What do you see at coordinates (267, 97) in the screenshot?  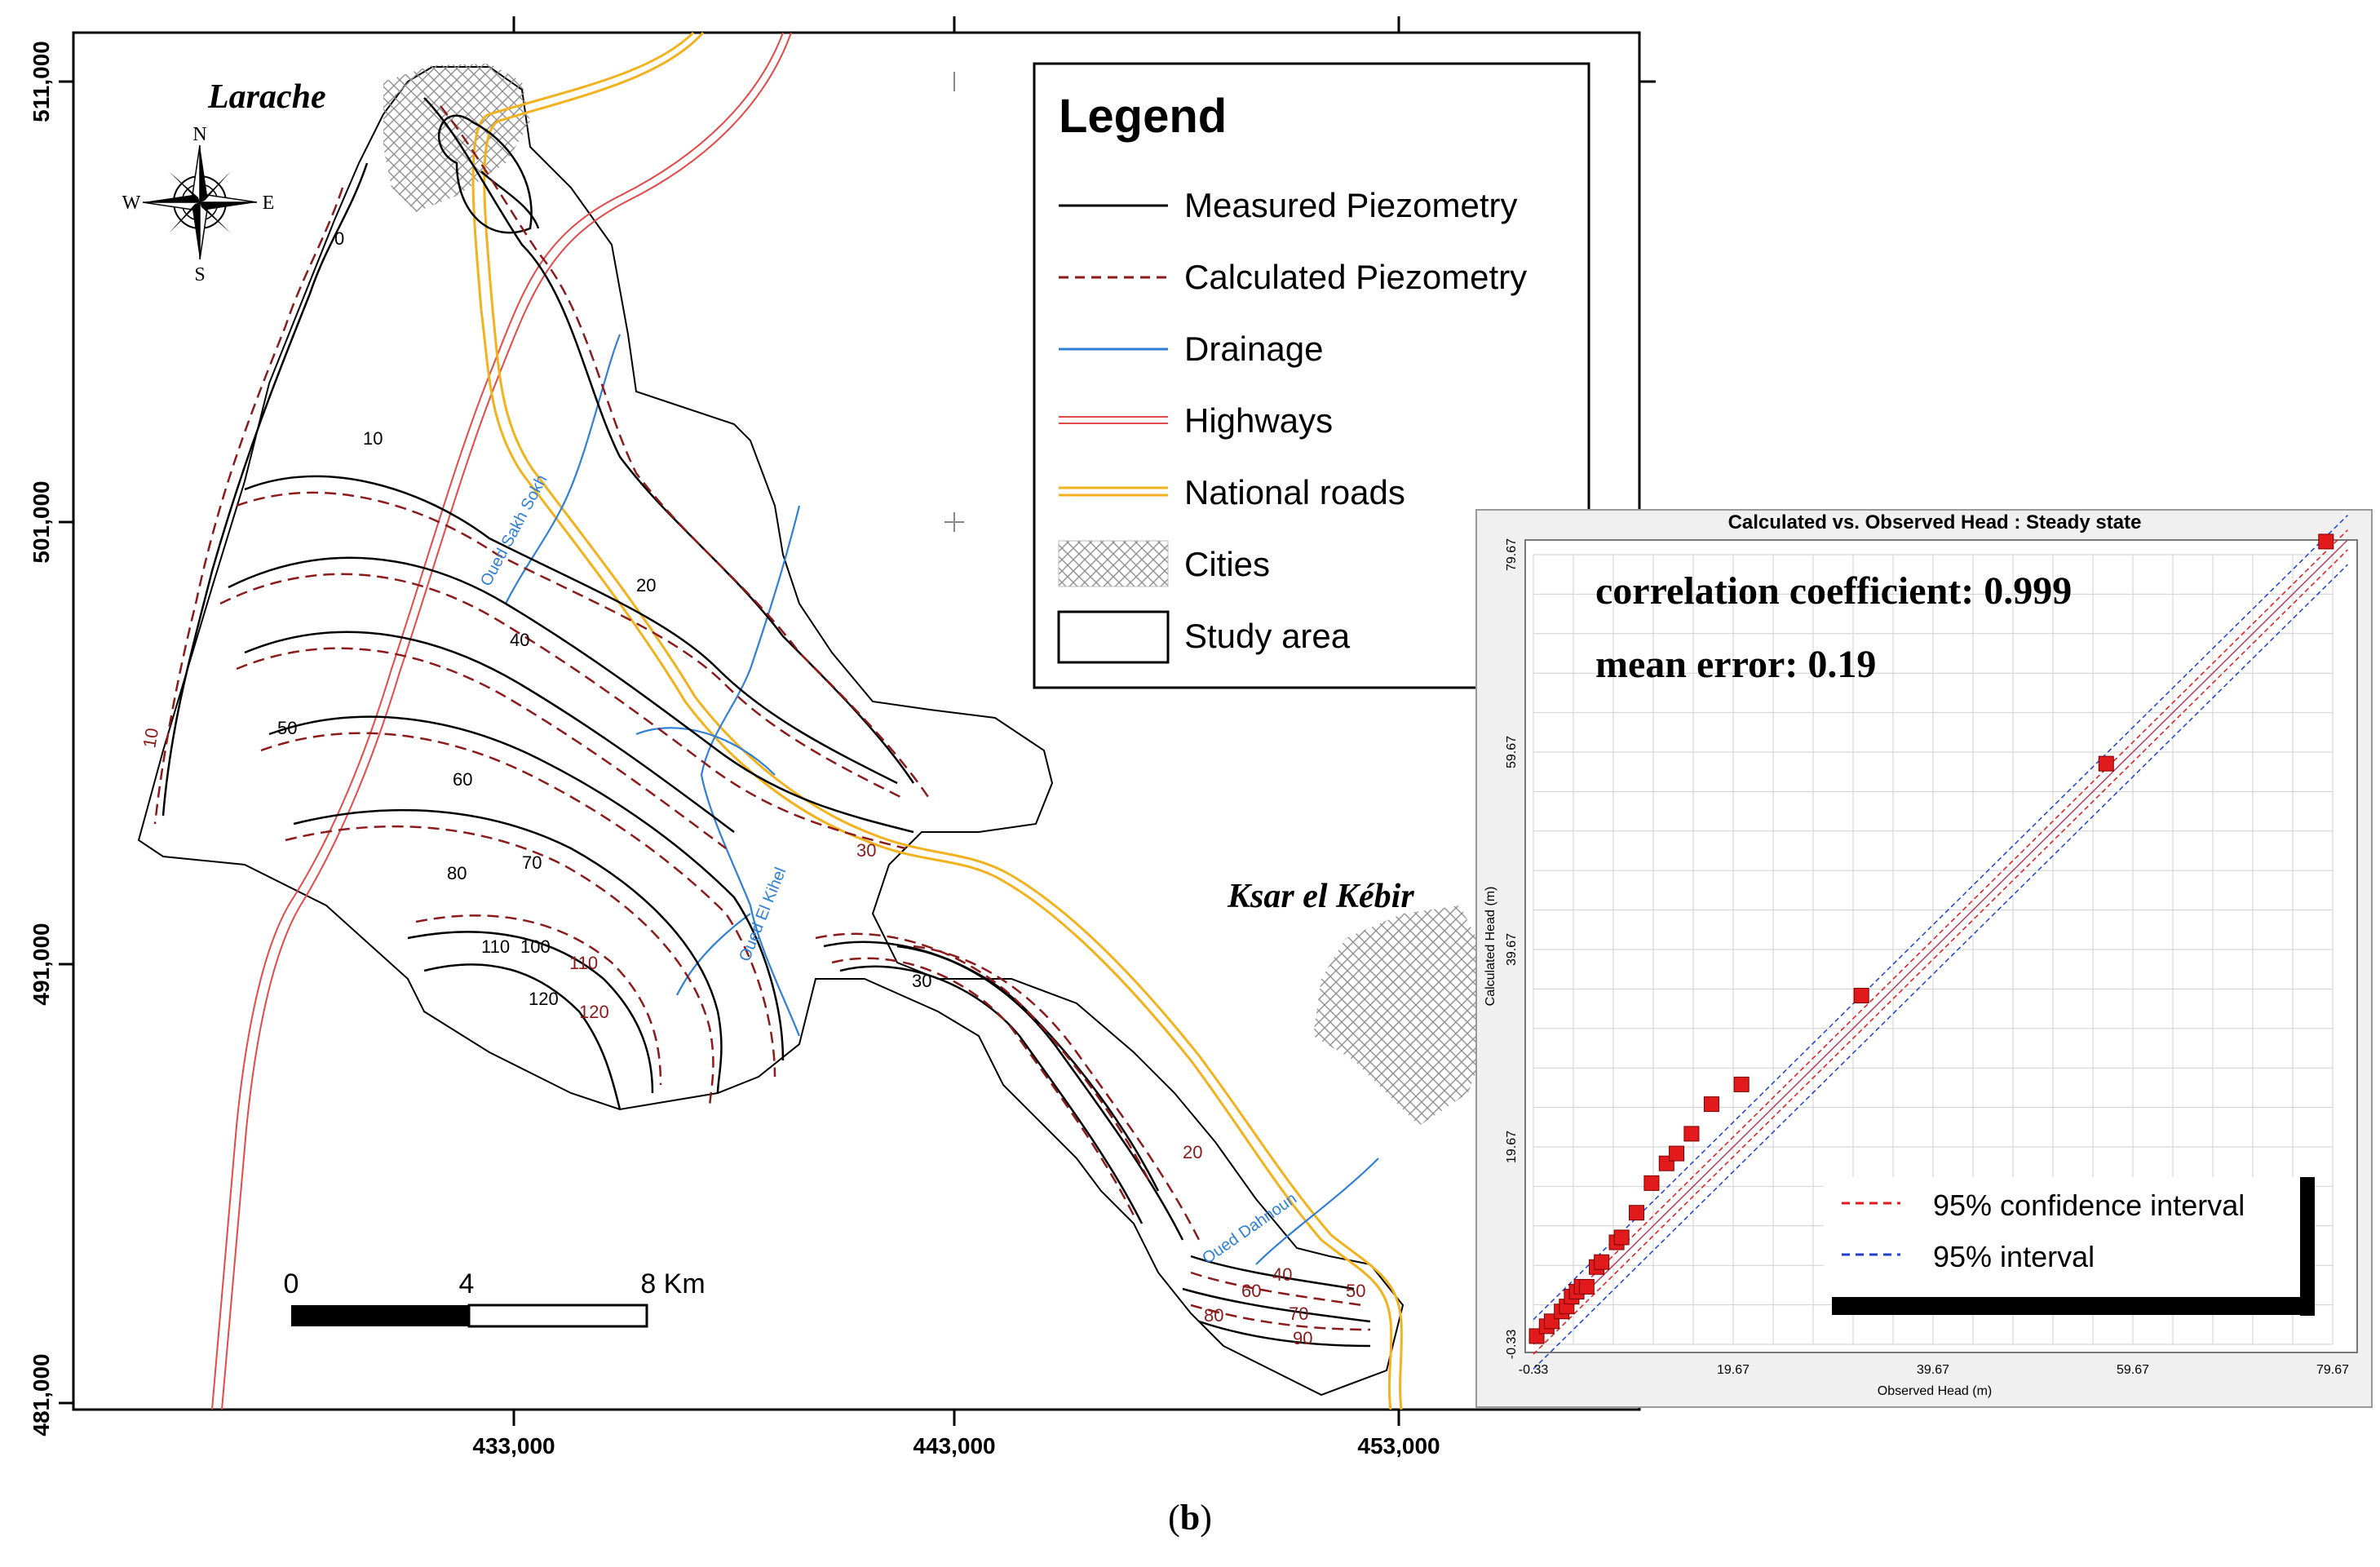 I see `city-label-larache: Larache` at bounding box center [267, 97].